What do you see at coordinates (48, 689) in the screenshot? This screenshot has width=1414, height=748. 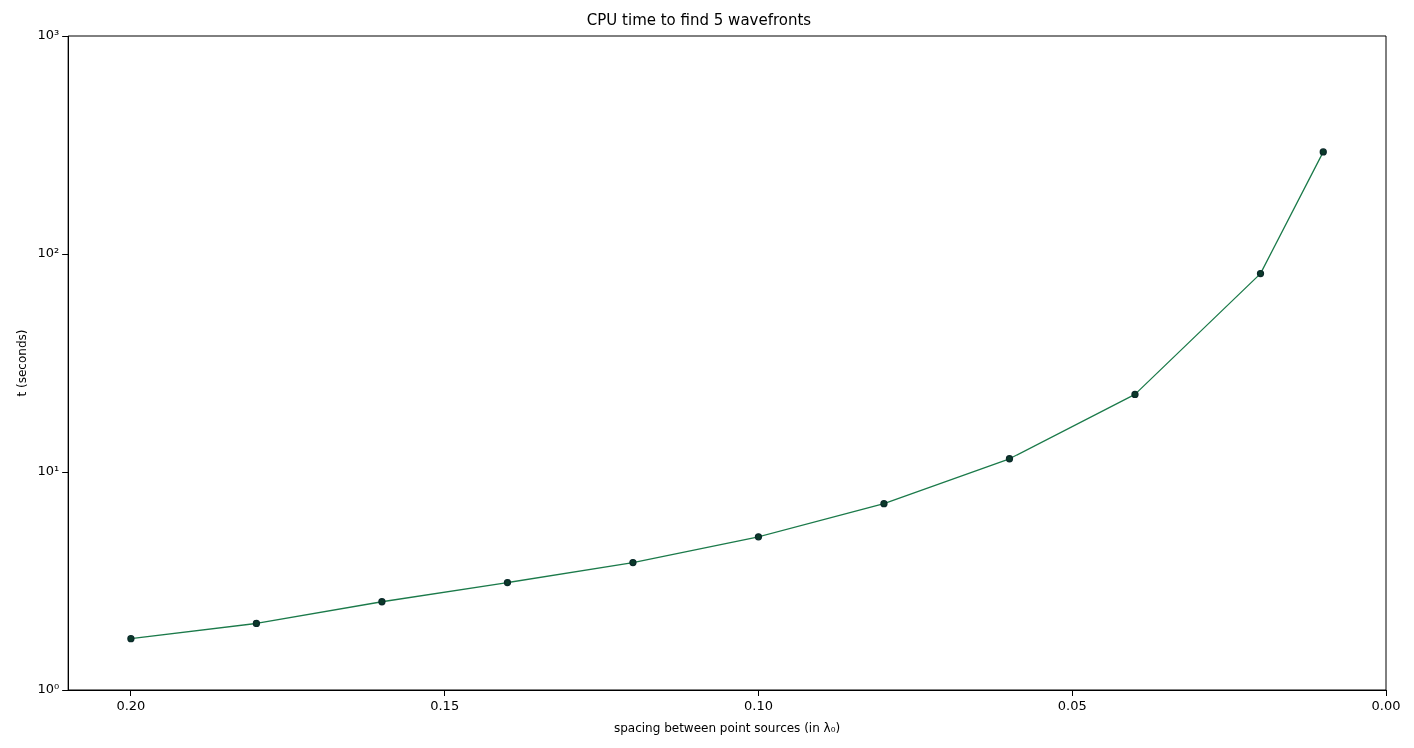 I see `y-tick-label: 10⁰` at bounding box center [48, 689].